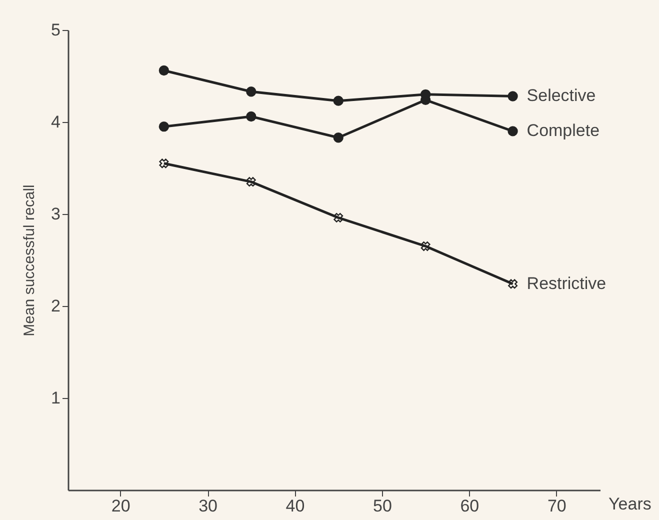 The image size is (659, 520). What do you see at coordinates (566, 283) in the screenshot?
I see `series-label: Restrictive` at bounding box center [566, 283].